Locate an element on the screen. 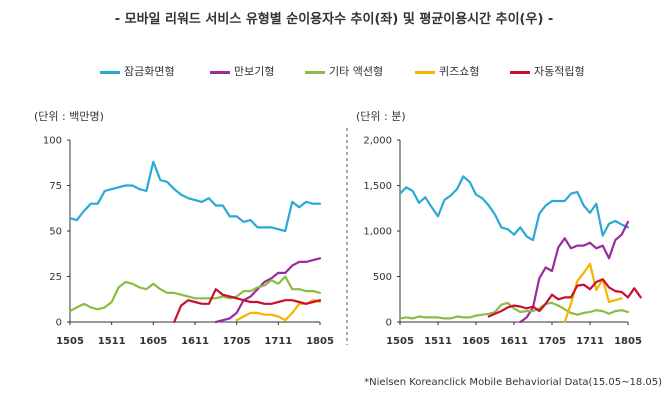 The height and width of the screenshot is (400, 668). x-tick-label-0-4: 1705 is located at coordinates (237, 341).